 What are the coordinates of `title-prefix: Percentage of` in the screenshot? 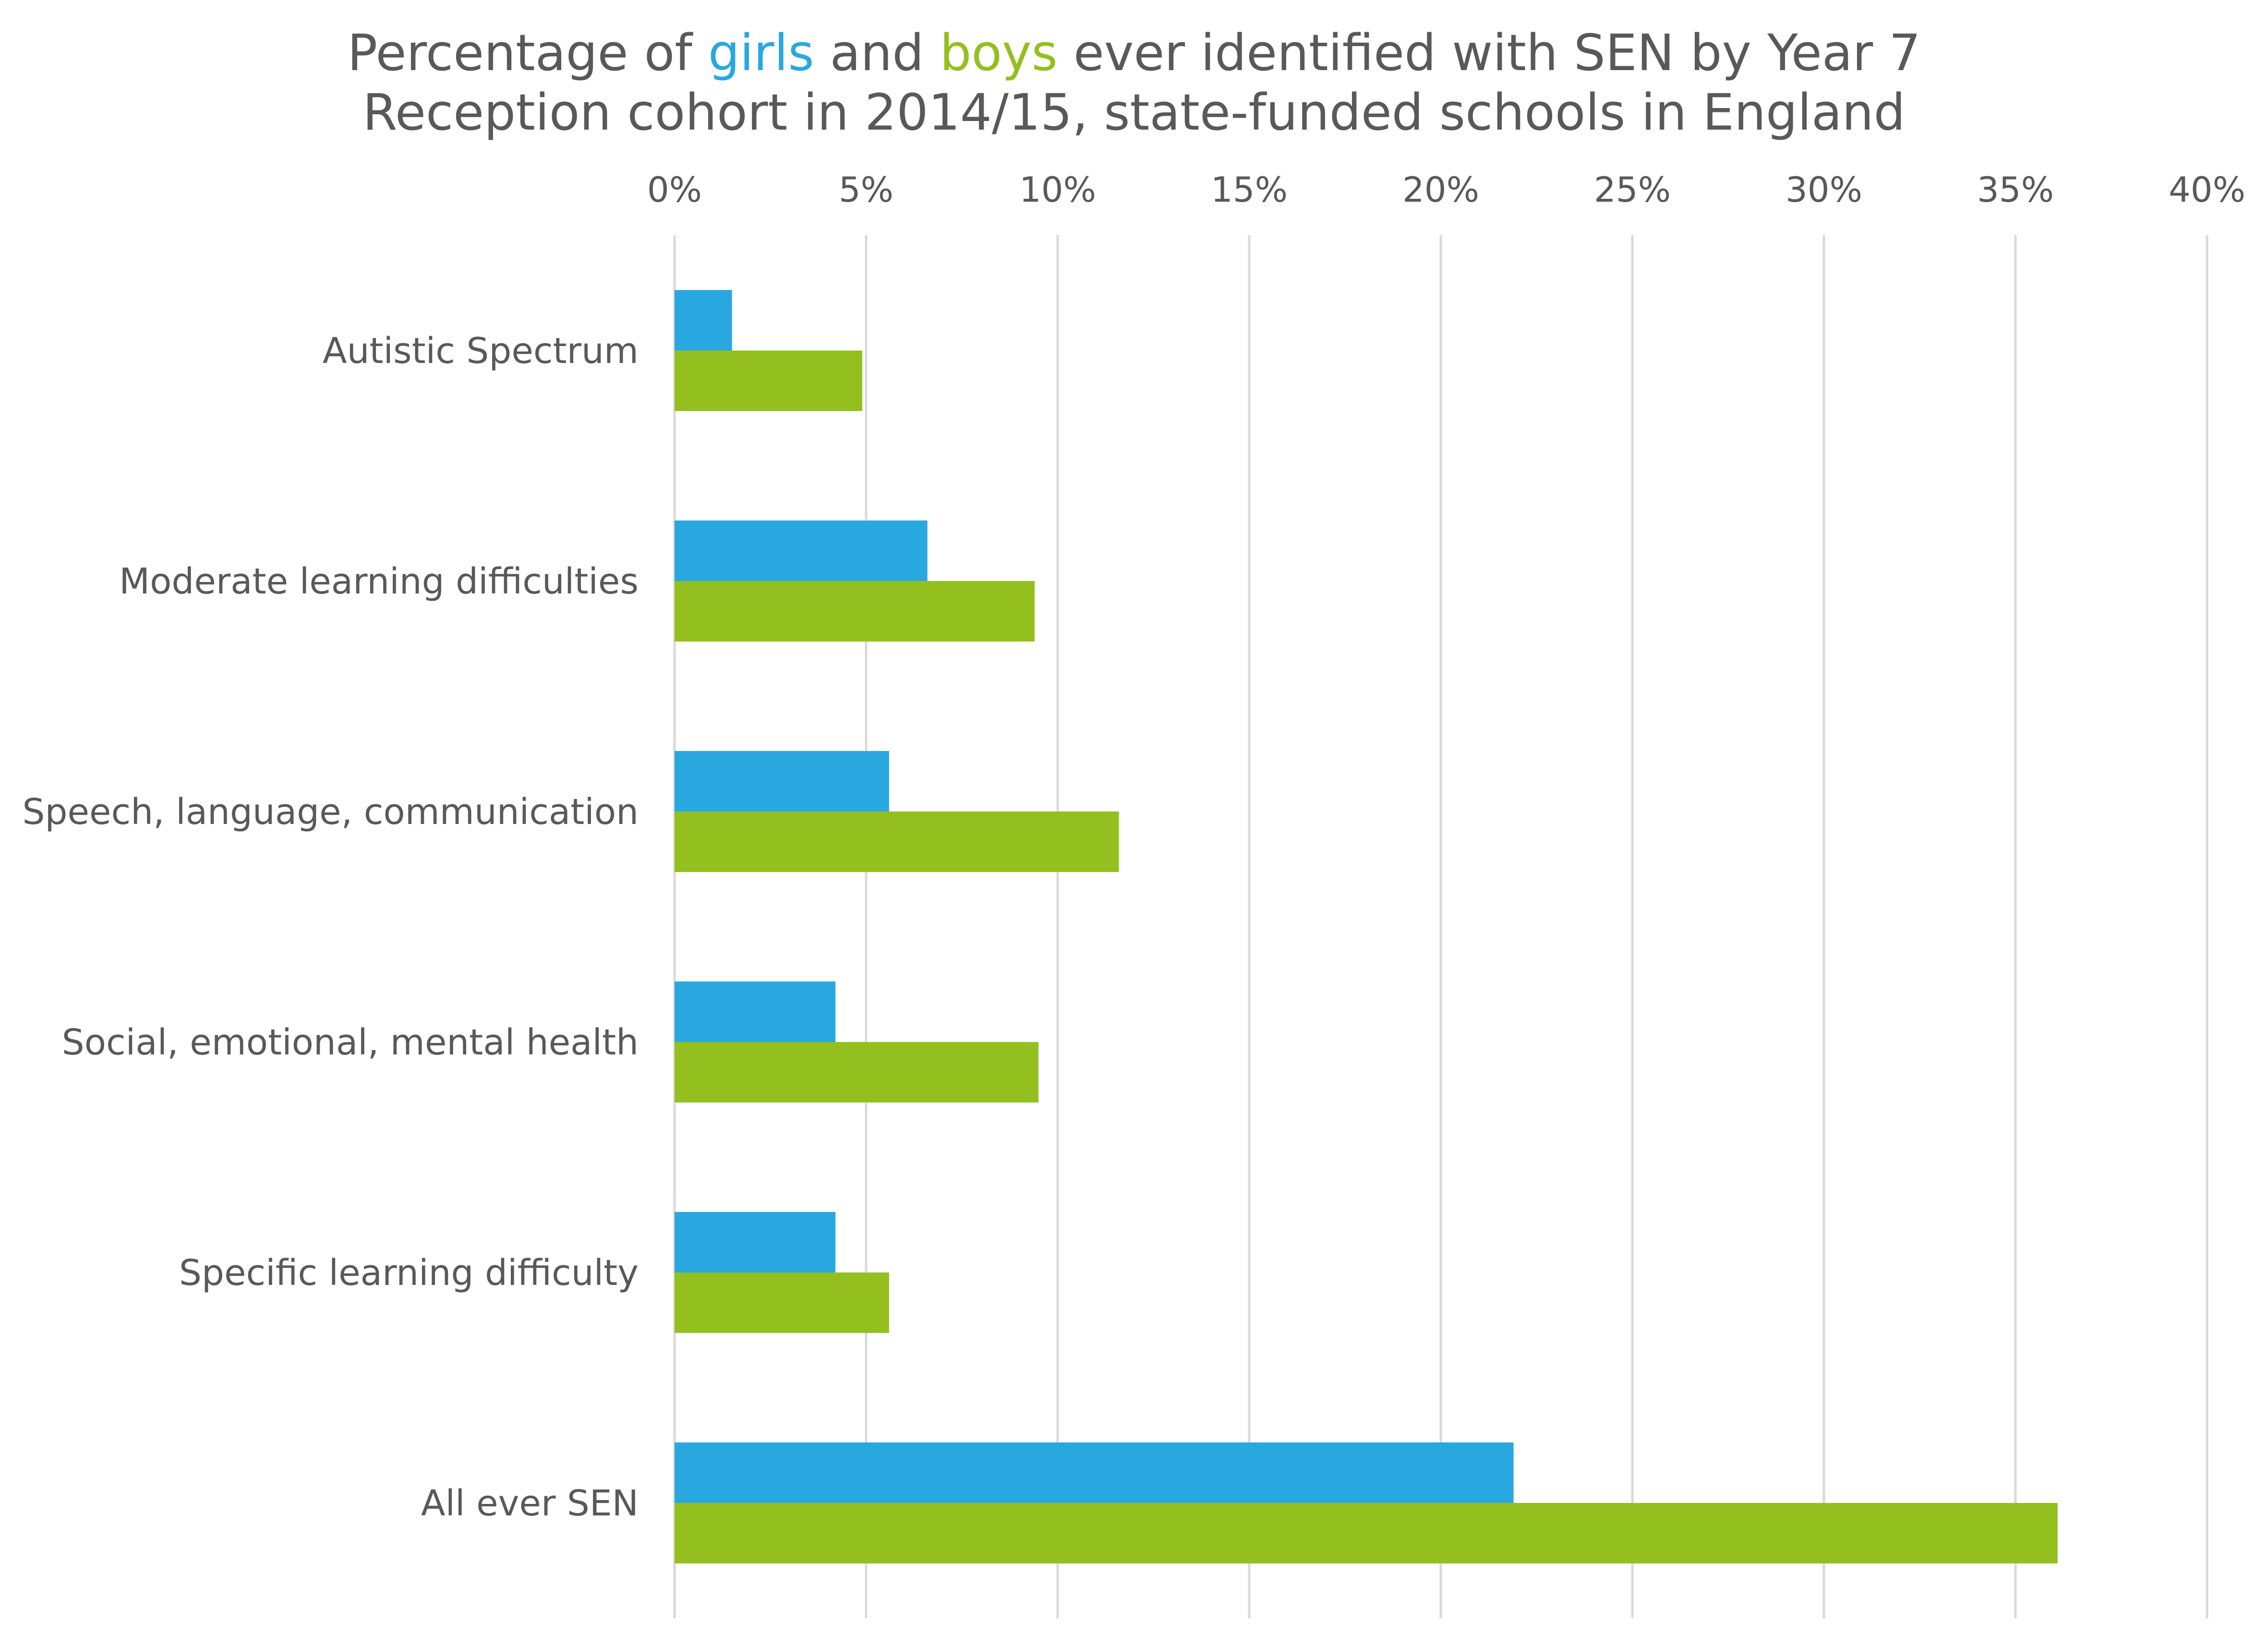 It's located at (527, 53).